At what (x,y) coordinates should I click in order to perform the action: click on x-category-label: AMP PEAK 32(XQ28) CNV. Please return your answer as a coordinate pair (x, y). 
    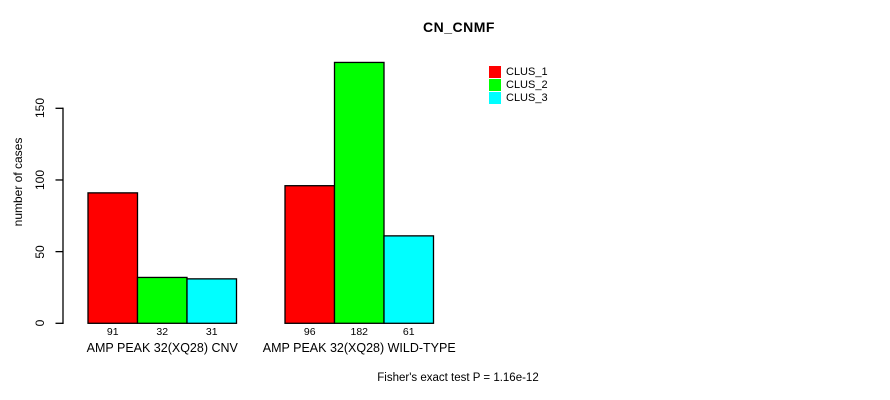
    Looking at the image, I should click on (162, 348).